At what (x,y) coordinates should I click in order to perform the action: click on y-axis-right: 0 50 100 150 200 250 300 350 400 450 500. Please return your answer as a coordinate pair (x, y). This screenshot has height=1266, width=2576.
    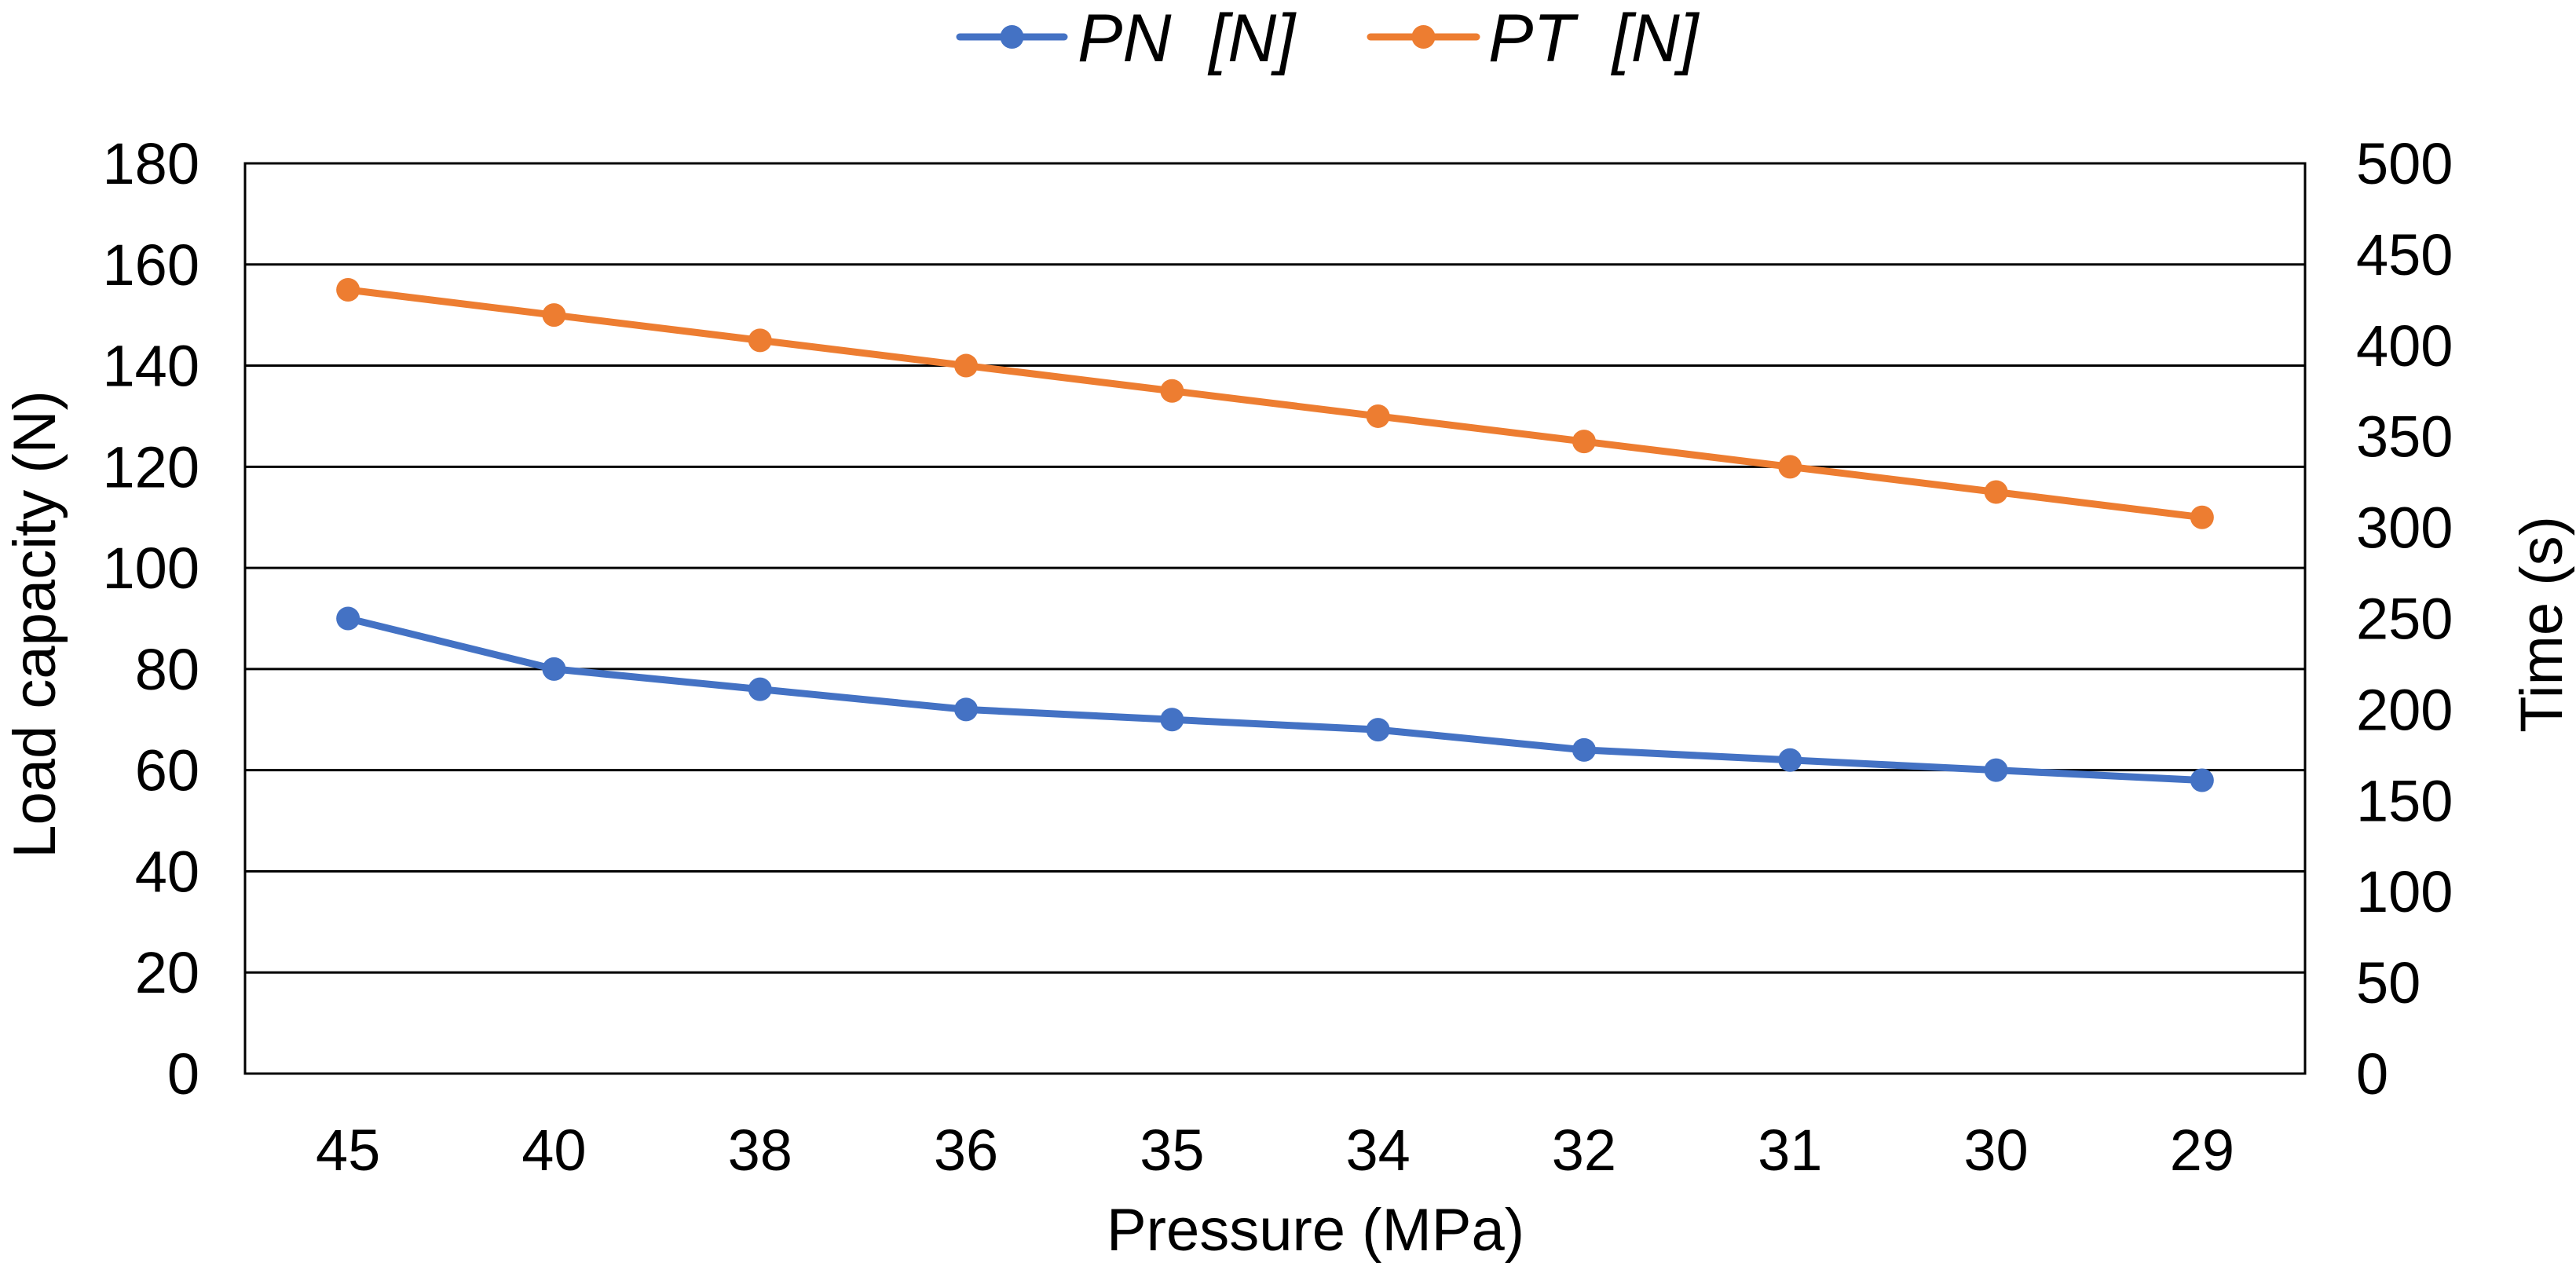
    Looking at the image, I should click on (2405, 619).